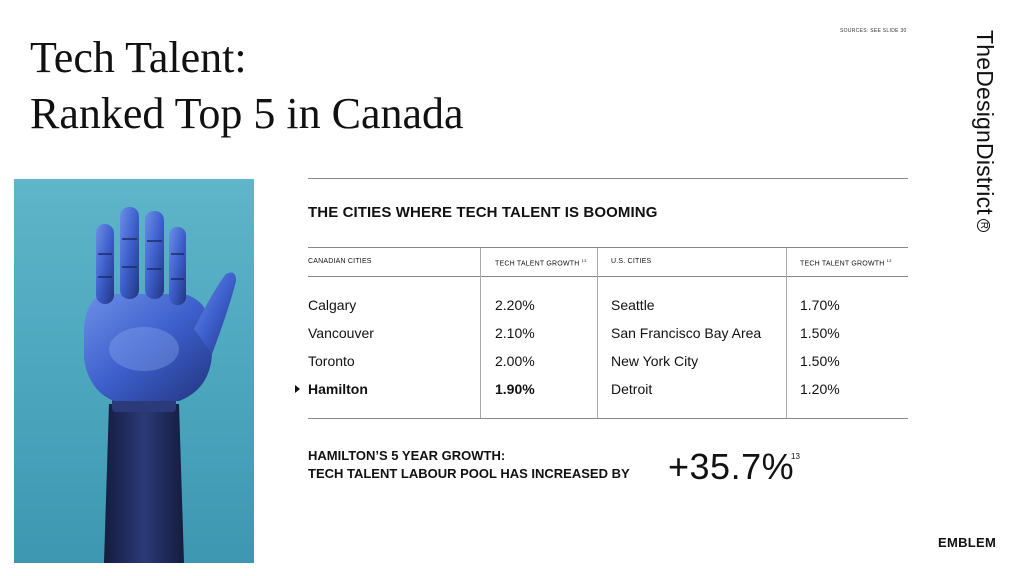  I want to click on column-header-tech-growth-ca: TECH TALENT GROWTH 13, so click(541, 262).